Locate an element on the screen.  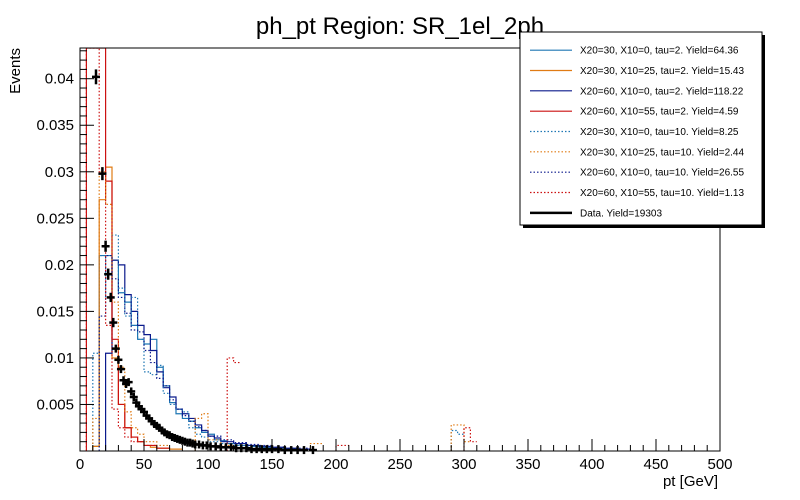
y-tick-label: 0.005 is located at coordinates (55, 404).